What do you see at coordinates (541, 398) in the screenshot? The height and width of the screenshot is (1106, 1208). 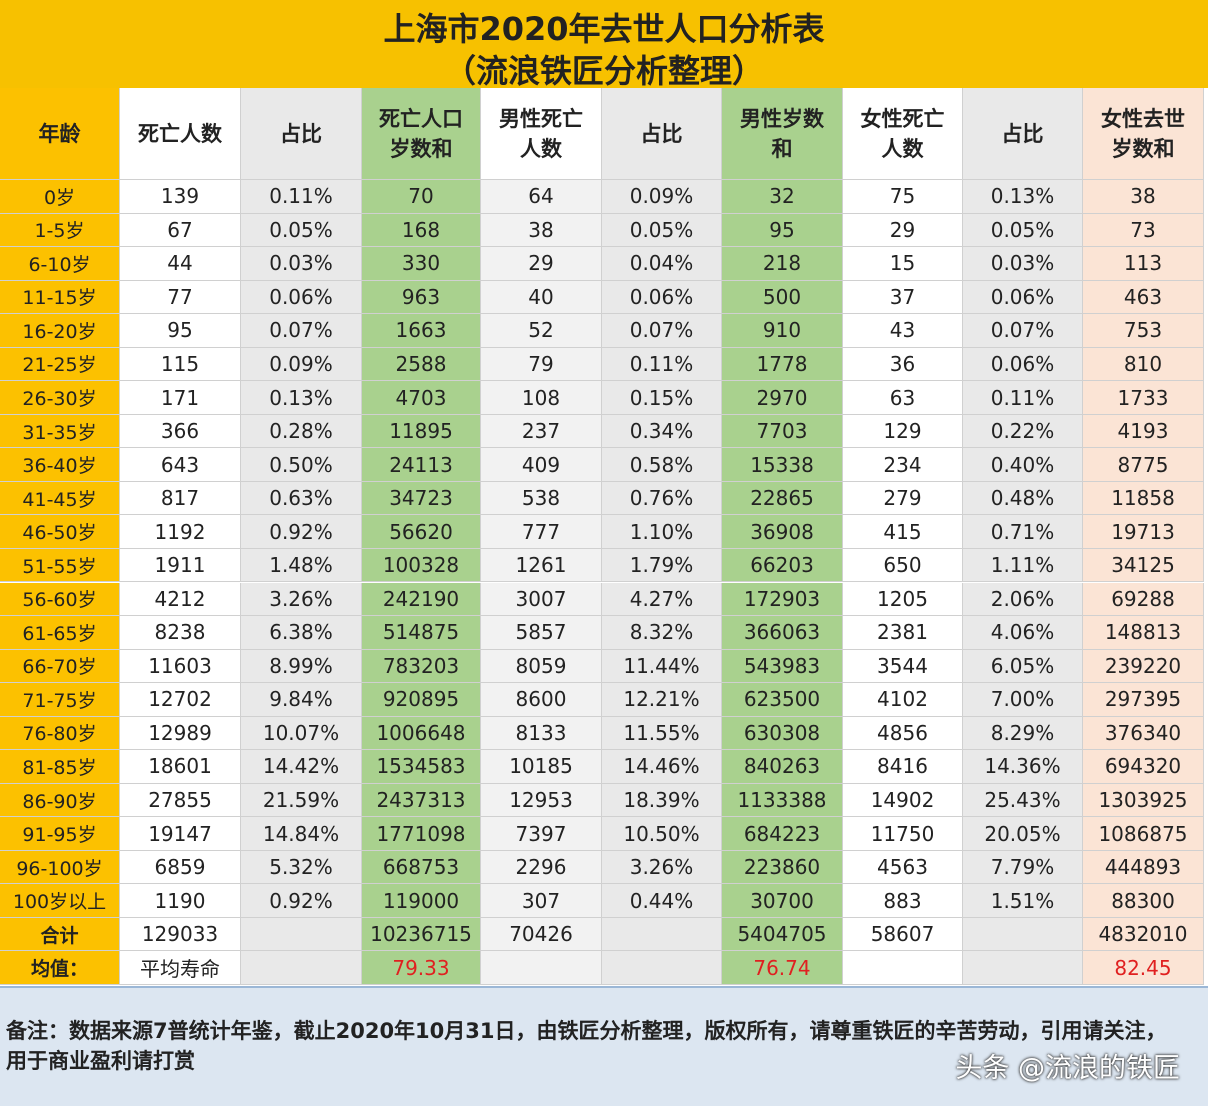 I see `data-cell: 108` at bounding box center [541, 398].